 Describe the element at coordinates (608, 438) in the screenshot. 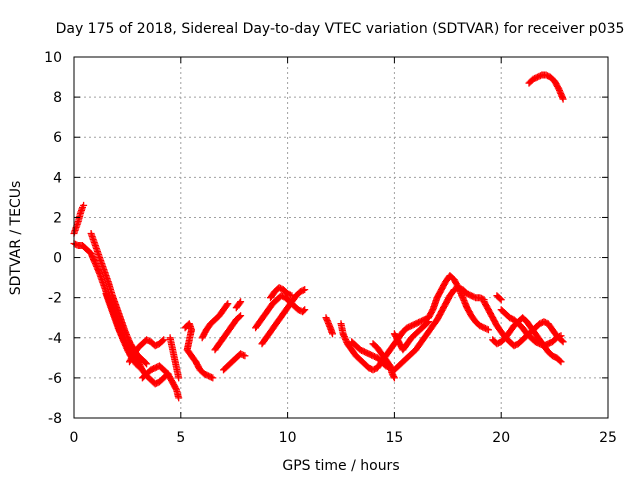

I see `x-tick-label: 25` at that location.